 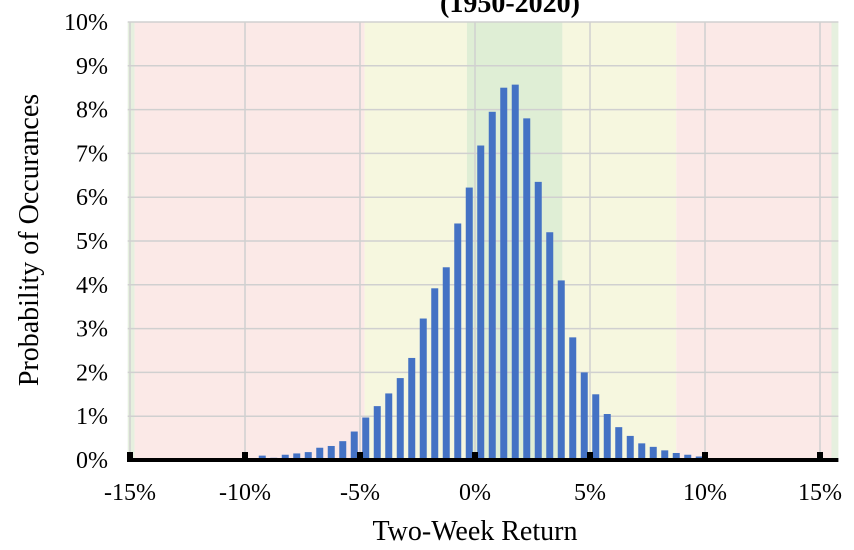 I want to click on x-axis-label: Two-Week Return, so click(x=475, y=531).